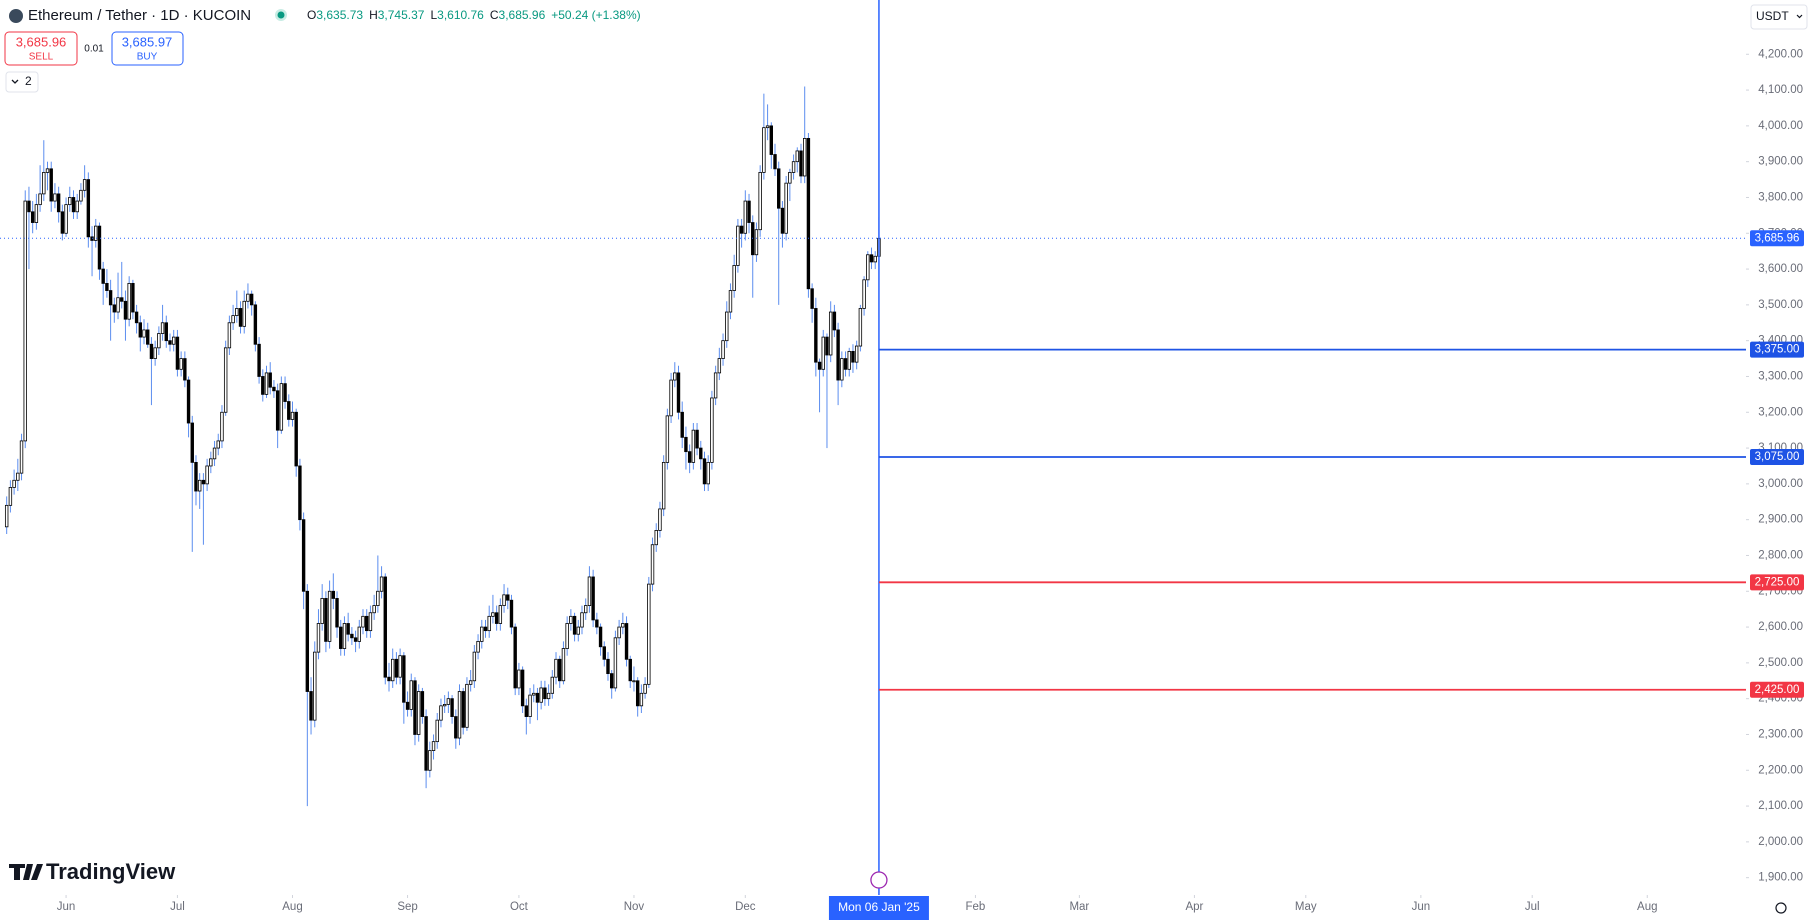 The height and width of the screenshot is (920, 1813). I want to click on last-price-label-bg, so click(1777, 238).